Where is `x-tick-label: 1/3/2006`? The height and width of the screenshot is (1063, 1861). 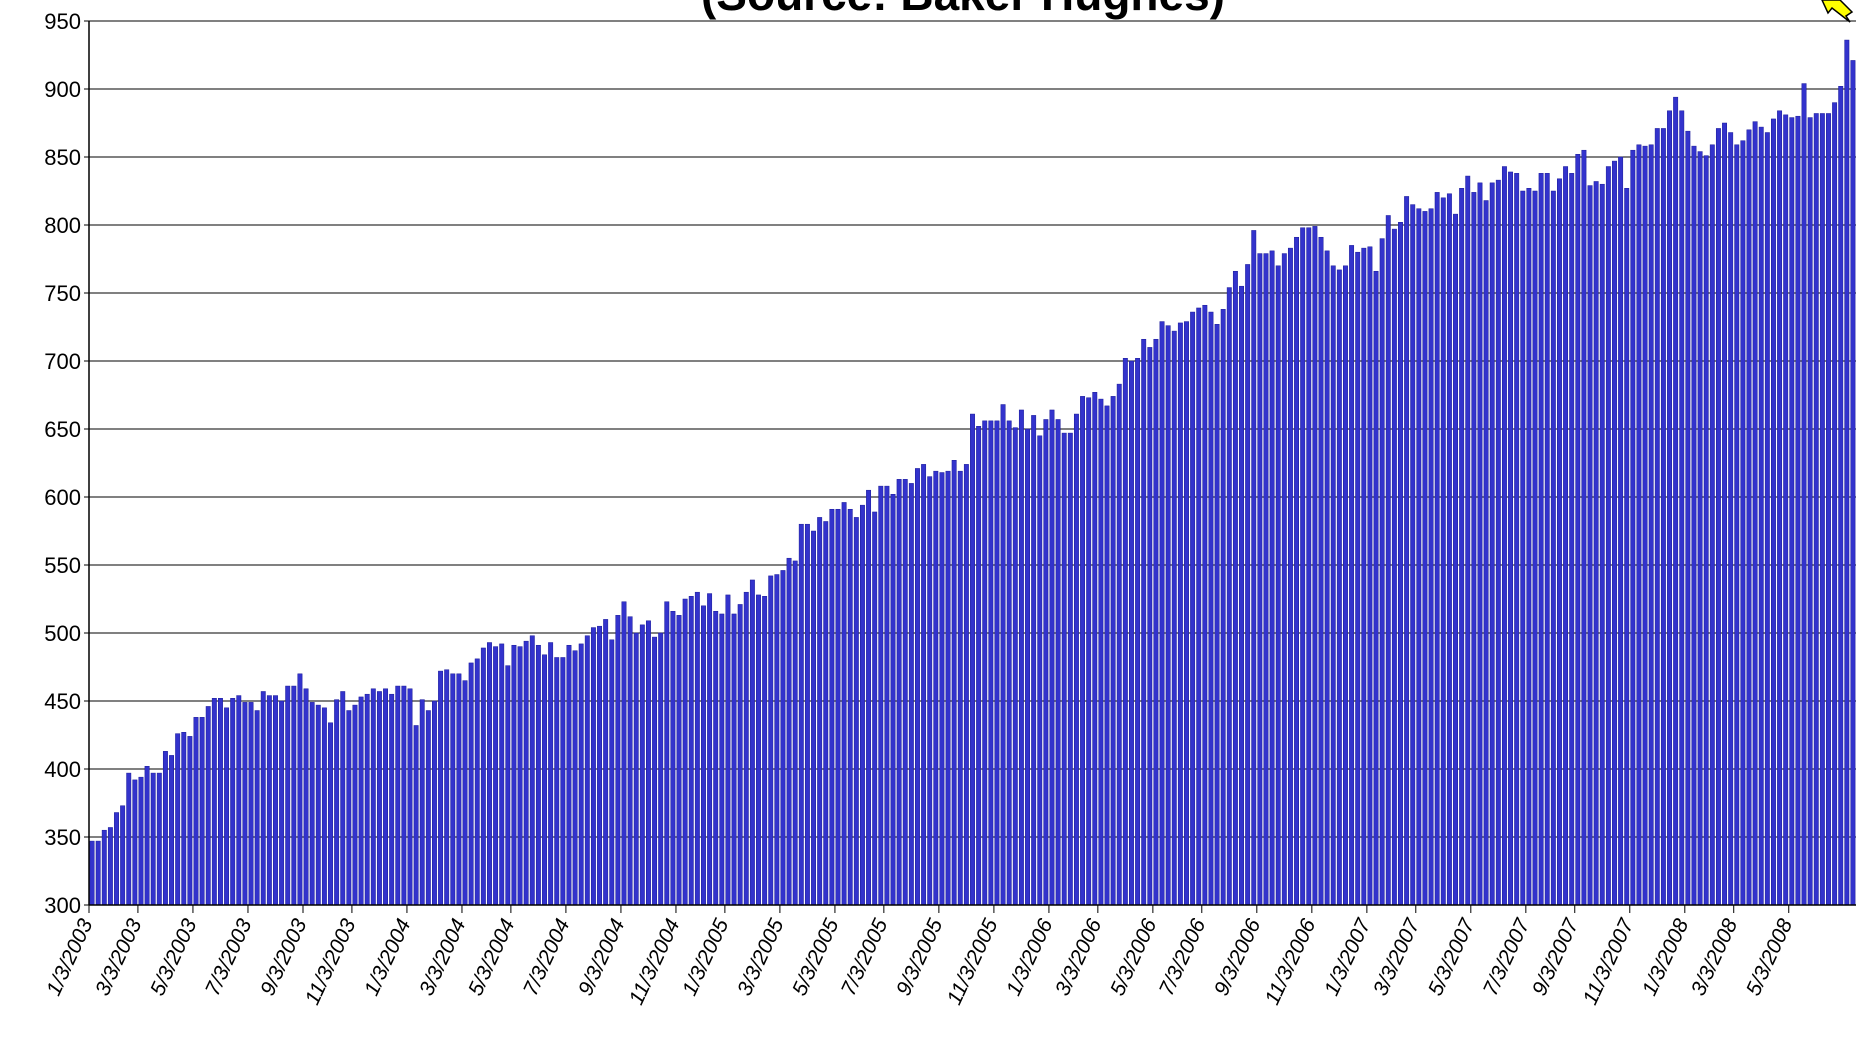
x-tick-label: 1/3/2006 is located at coordinates (1030, 957).